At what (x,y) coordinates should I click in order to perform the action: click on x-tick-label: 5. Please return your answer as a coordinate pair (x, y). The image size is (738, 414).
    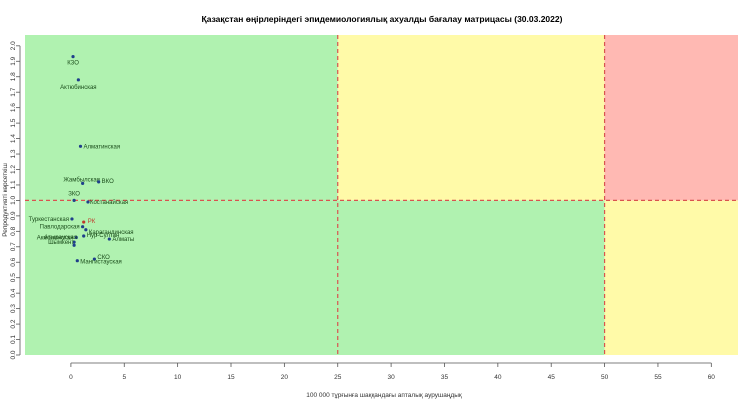
    Looking at the image, I should click on (124, 377).